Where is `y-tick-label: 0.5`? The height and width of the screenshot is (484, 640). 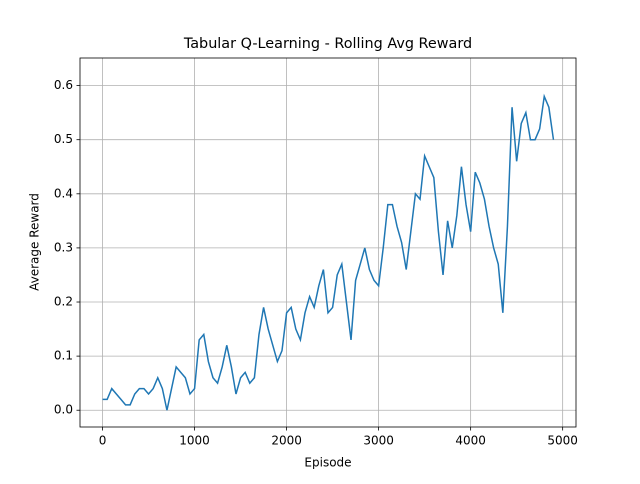 y-tick-label: 0.5 is located at coordinates (63, 139).